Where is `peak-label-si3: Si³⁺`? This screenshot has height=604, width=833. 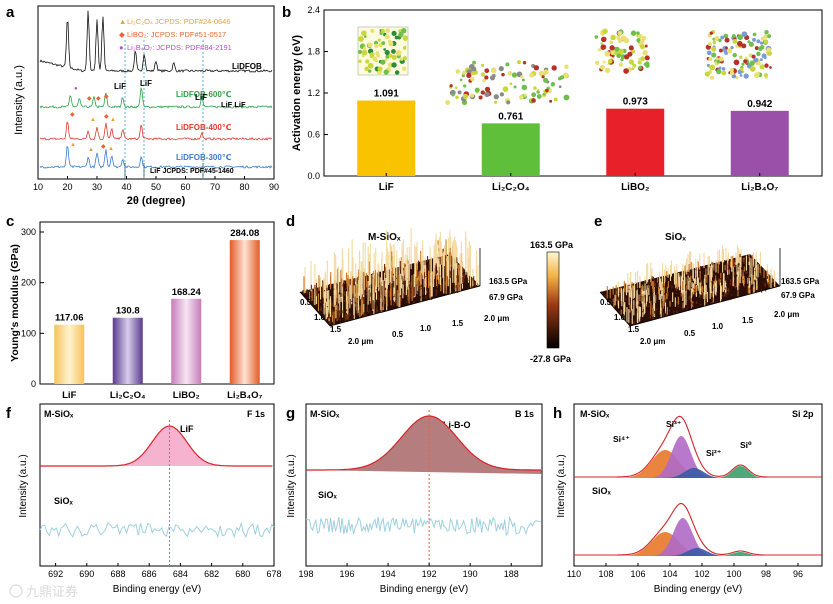
peak-label-si3: Si³⁺ is located at coordinates (673, 424).